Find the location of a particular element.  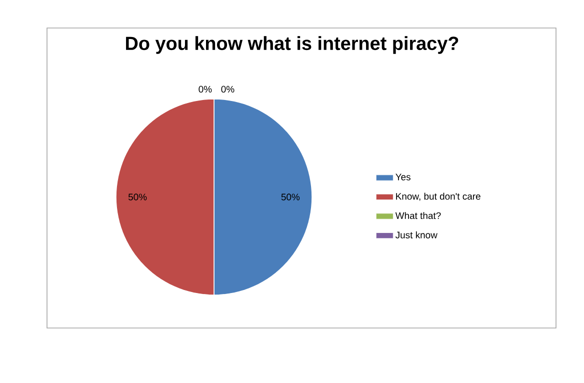

legend-label: What that? is located at coordinates (418, 216).